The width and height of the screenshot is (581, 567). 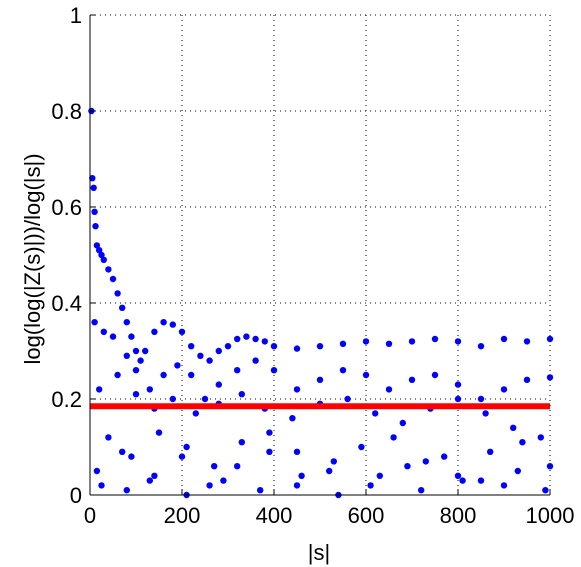 What do you see at coordinates (458, 515) in the screenshot?
I see `x-tick-label: 800` at bounding box center [458, 515].